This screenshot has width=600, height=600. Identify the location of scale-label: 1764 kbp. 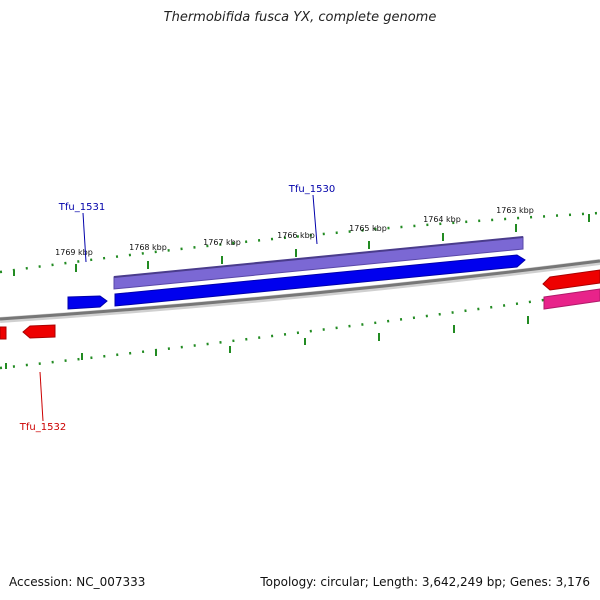
(442, 219).